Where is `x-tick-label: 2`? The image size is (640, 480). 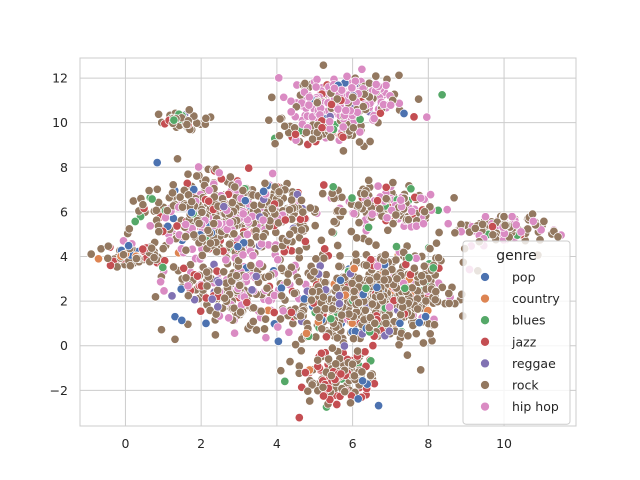
x-tick-label: 2 is located at coordinates (201, 443).